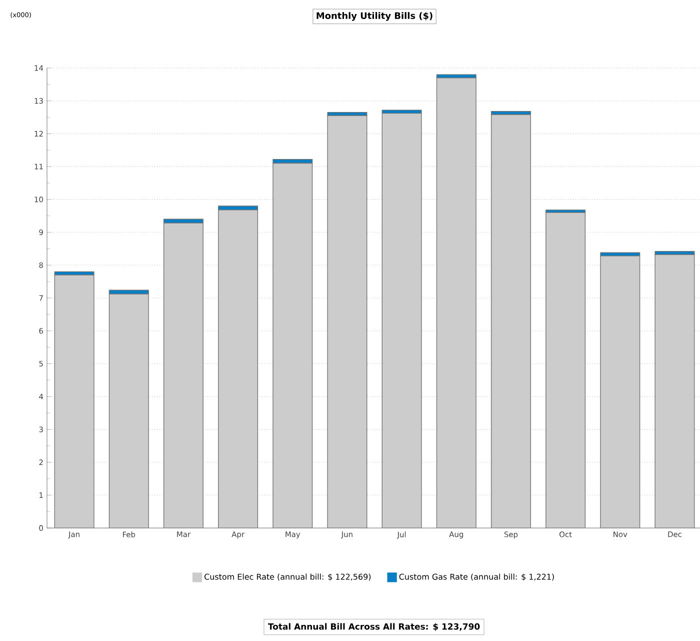 This screenshot has height=641, width=700. Describe the element at coordinates (374, 627) in the screenshot. I see `text: Total Annual Bill Across All Rates: $ 123,790` at that location.